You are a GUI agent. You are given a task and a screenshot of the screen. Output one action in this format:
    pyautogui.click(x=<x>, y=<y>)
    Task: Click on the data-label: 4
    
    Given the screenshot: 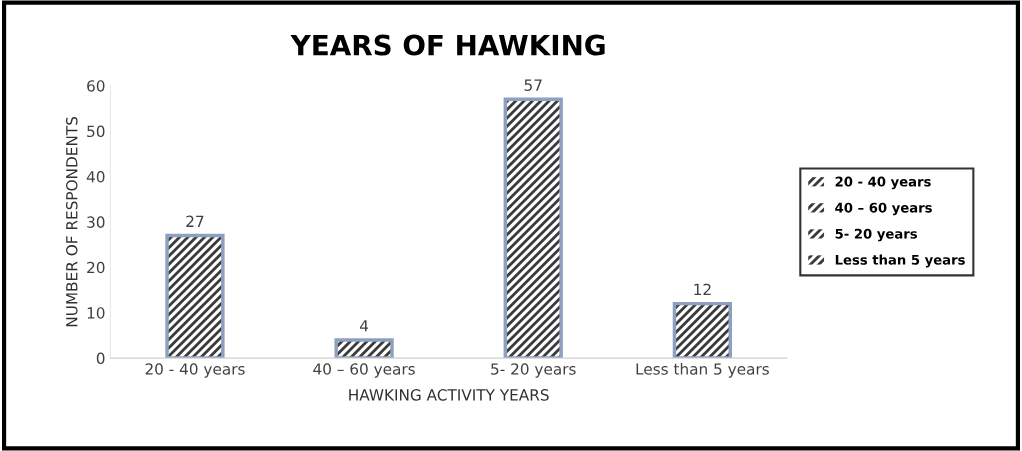 What is the action you would take?
    pyautogui.click(x=364, y=326)
    